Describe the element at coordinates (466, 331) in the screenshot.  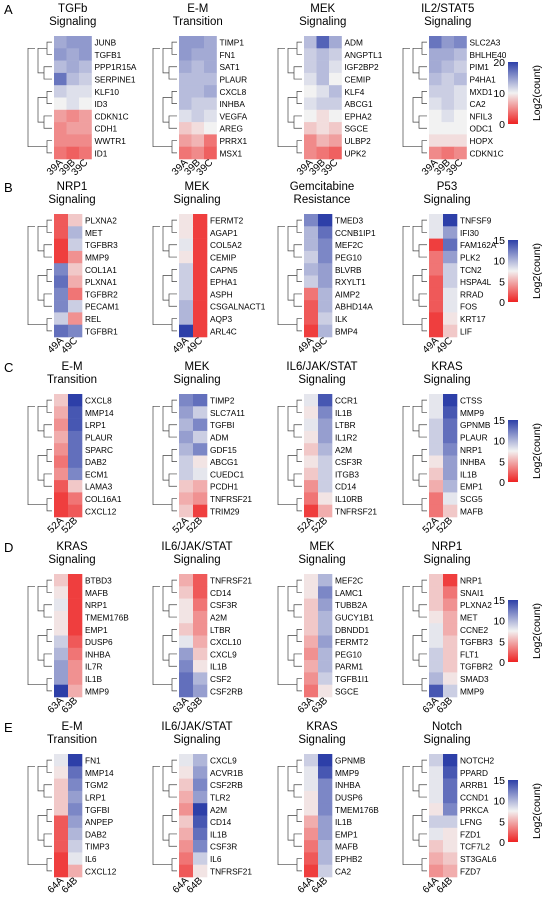
I see `gene-label: LIF` at that location.